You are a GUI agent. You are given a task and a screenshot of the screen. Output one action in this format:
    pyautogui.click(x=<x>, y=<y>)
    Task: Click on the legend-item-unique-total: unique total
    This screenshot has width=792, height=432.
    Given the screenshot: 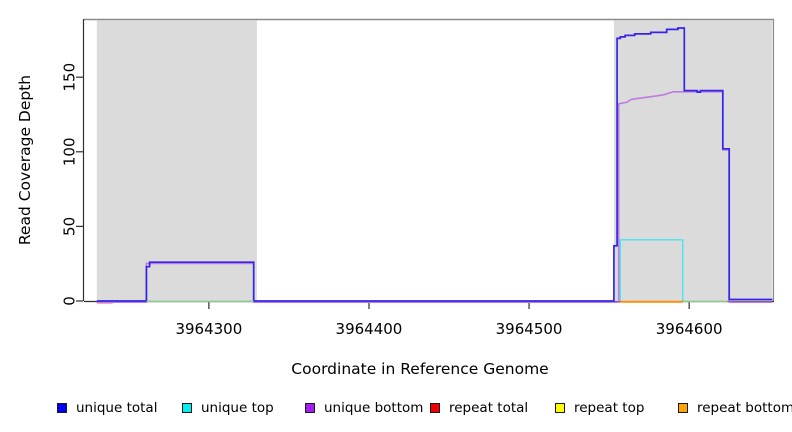 What is the action you would take?
    pyautogui.click(x=107, y=408)
    